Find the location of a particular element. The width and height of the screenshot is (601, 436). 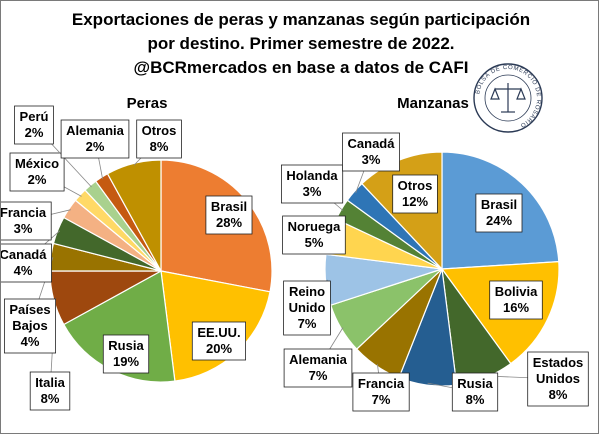

seal-inner-ring is located at coordinates (508, 98).